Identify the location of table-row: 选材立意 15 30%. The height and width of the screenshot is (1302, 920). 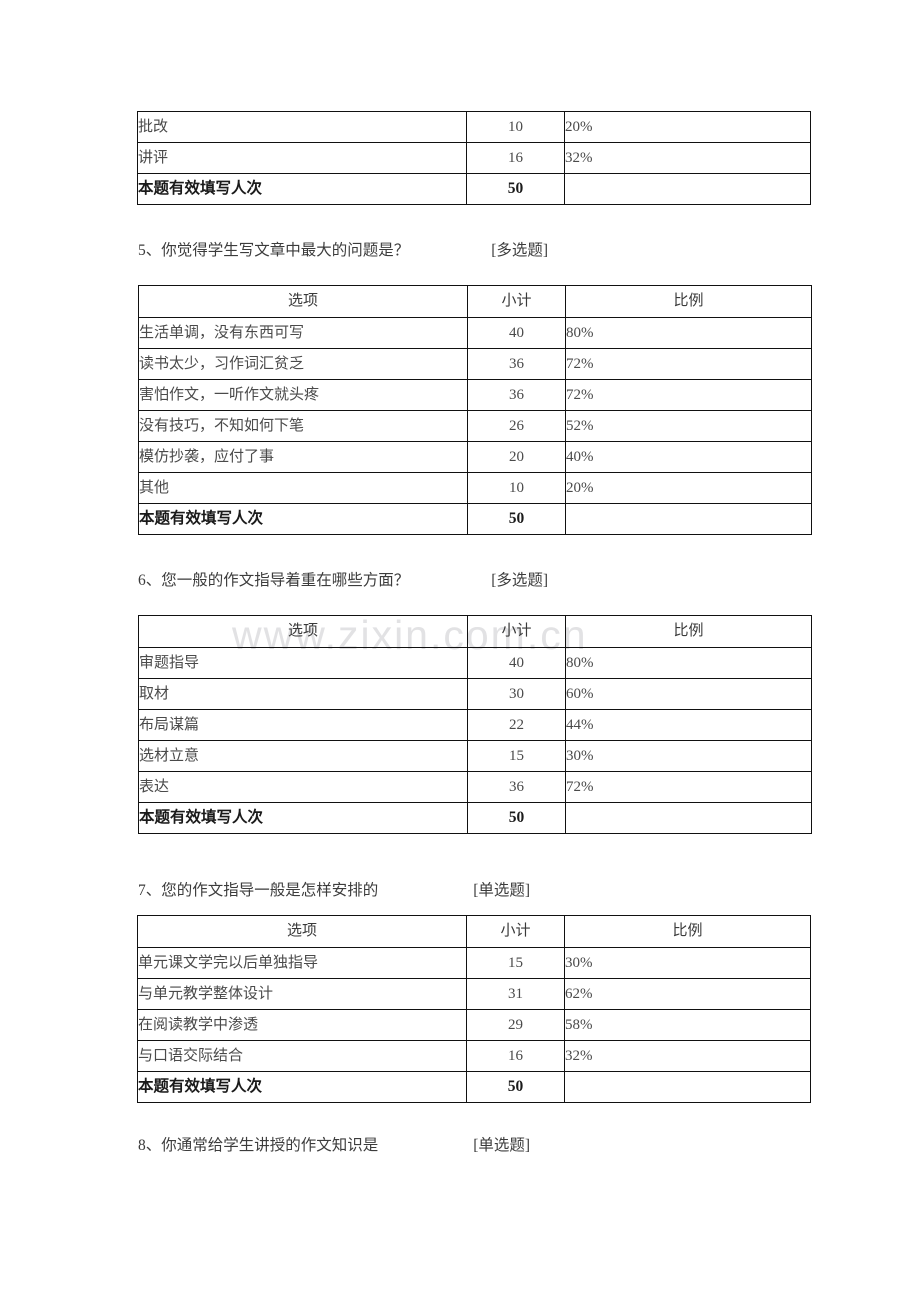
(475, 756).